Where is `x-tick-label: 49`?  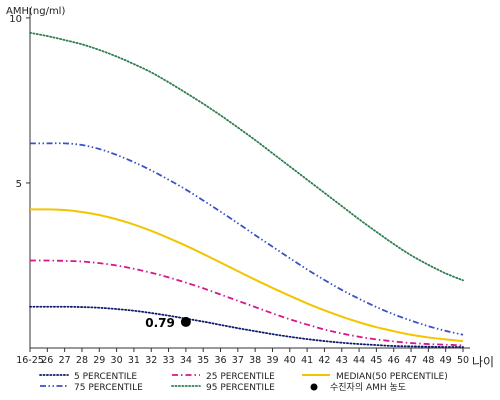
x-tick-label: 49 is located at coordinates (446, 360).